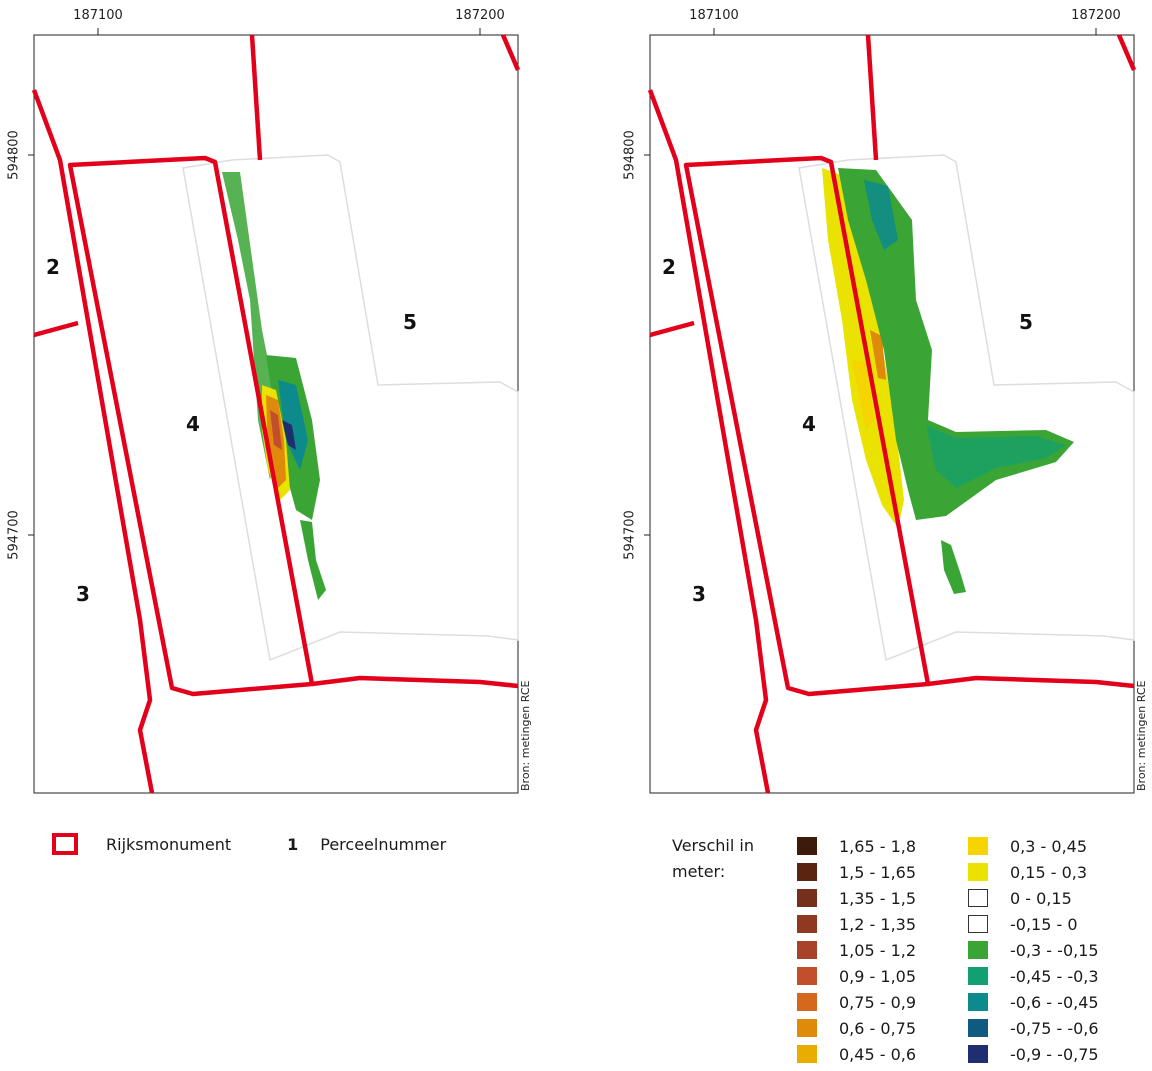 Image resolution: width=1152 pixels, height=1071 pixels. I want to click on legend-item: -0,6 - -0,45, so click(1033, 1002).